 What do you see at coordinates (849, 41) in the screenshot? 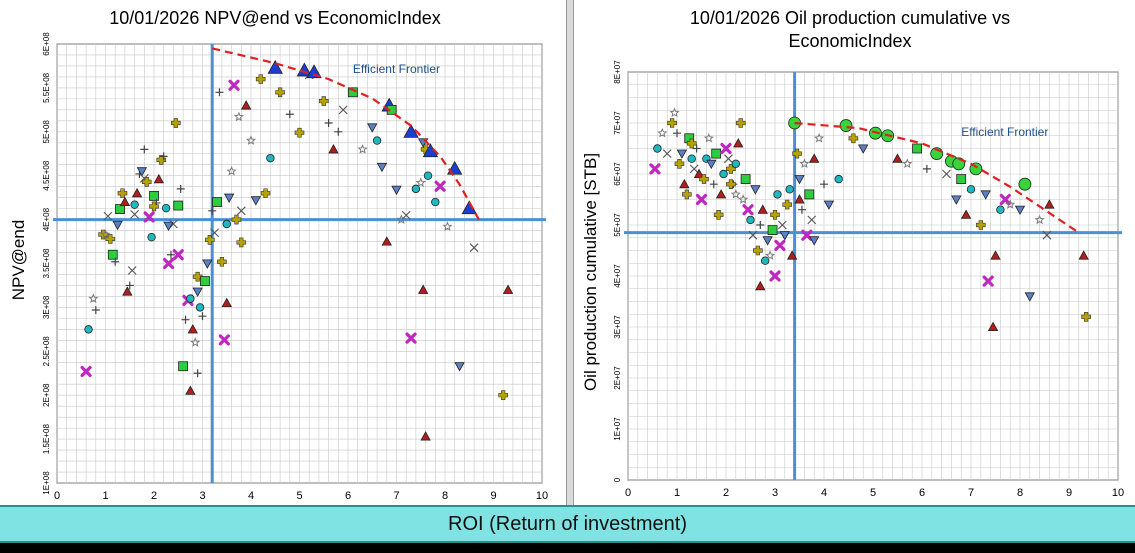
I see `chart-title-line-2: EconomicIndex` at bounding box center [849, 41].